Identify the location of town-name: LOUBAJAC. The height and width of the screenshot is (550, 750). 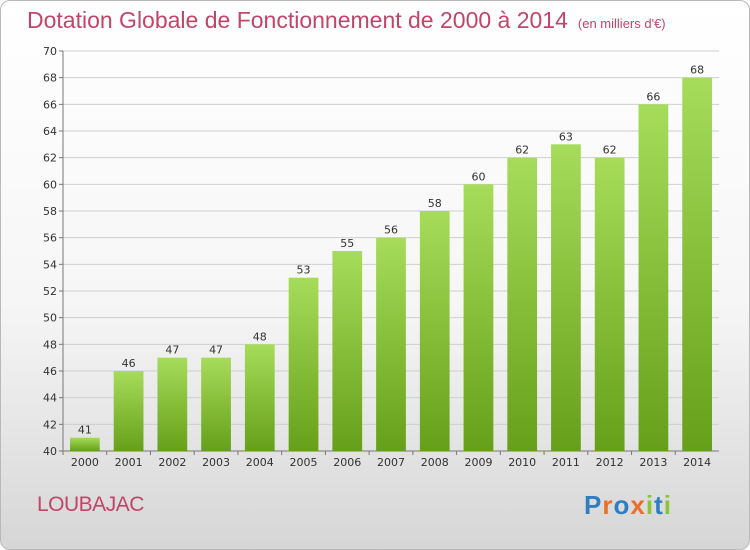
(90, 504).